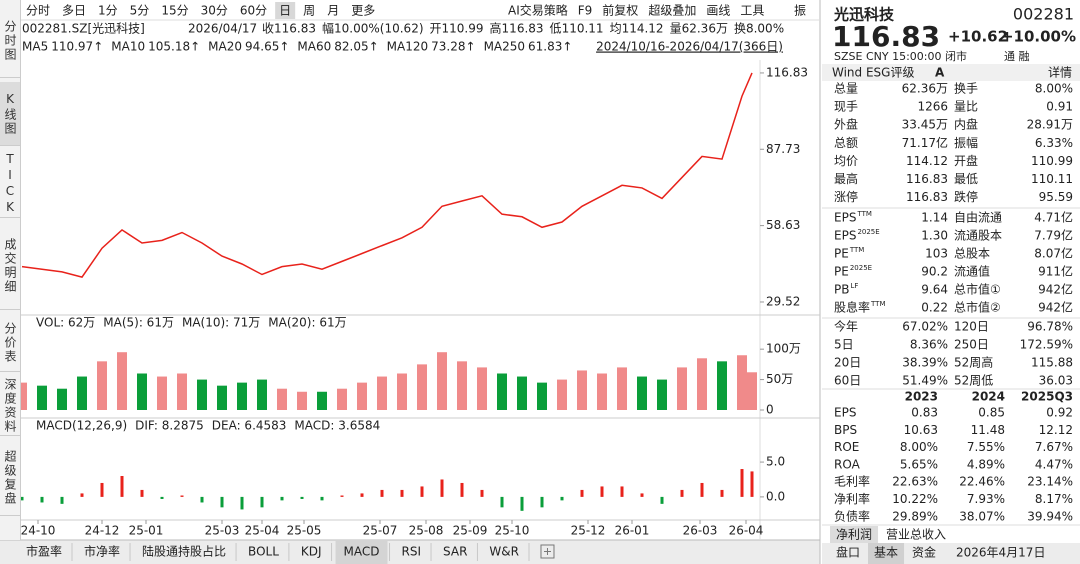 The width and height of the screenshot is (1080, 564). Describe the element at coordinates (333, 11) in the screenshot. I see `period-tab: 月` at that location.